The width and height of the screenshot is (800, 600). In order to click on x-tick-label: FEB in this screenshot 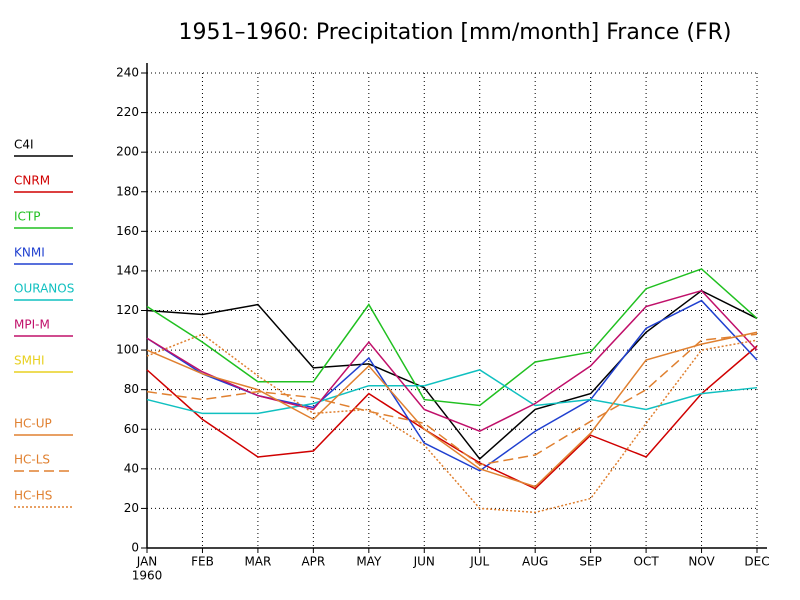, I will do `click(202, 562)`.